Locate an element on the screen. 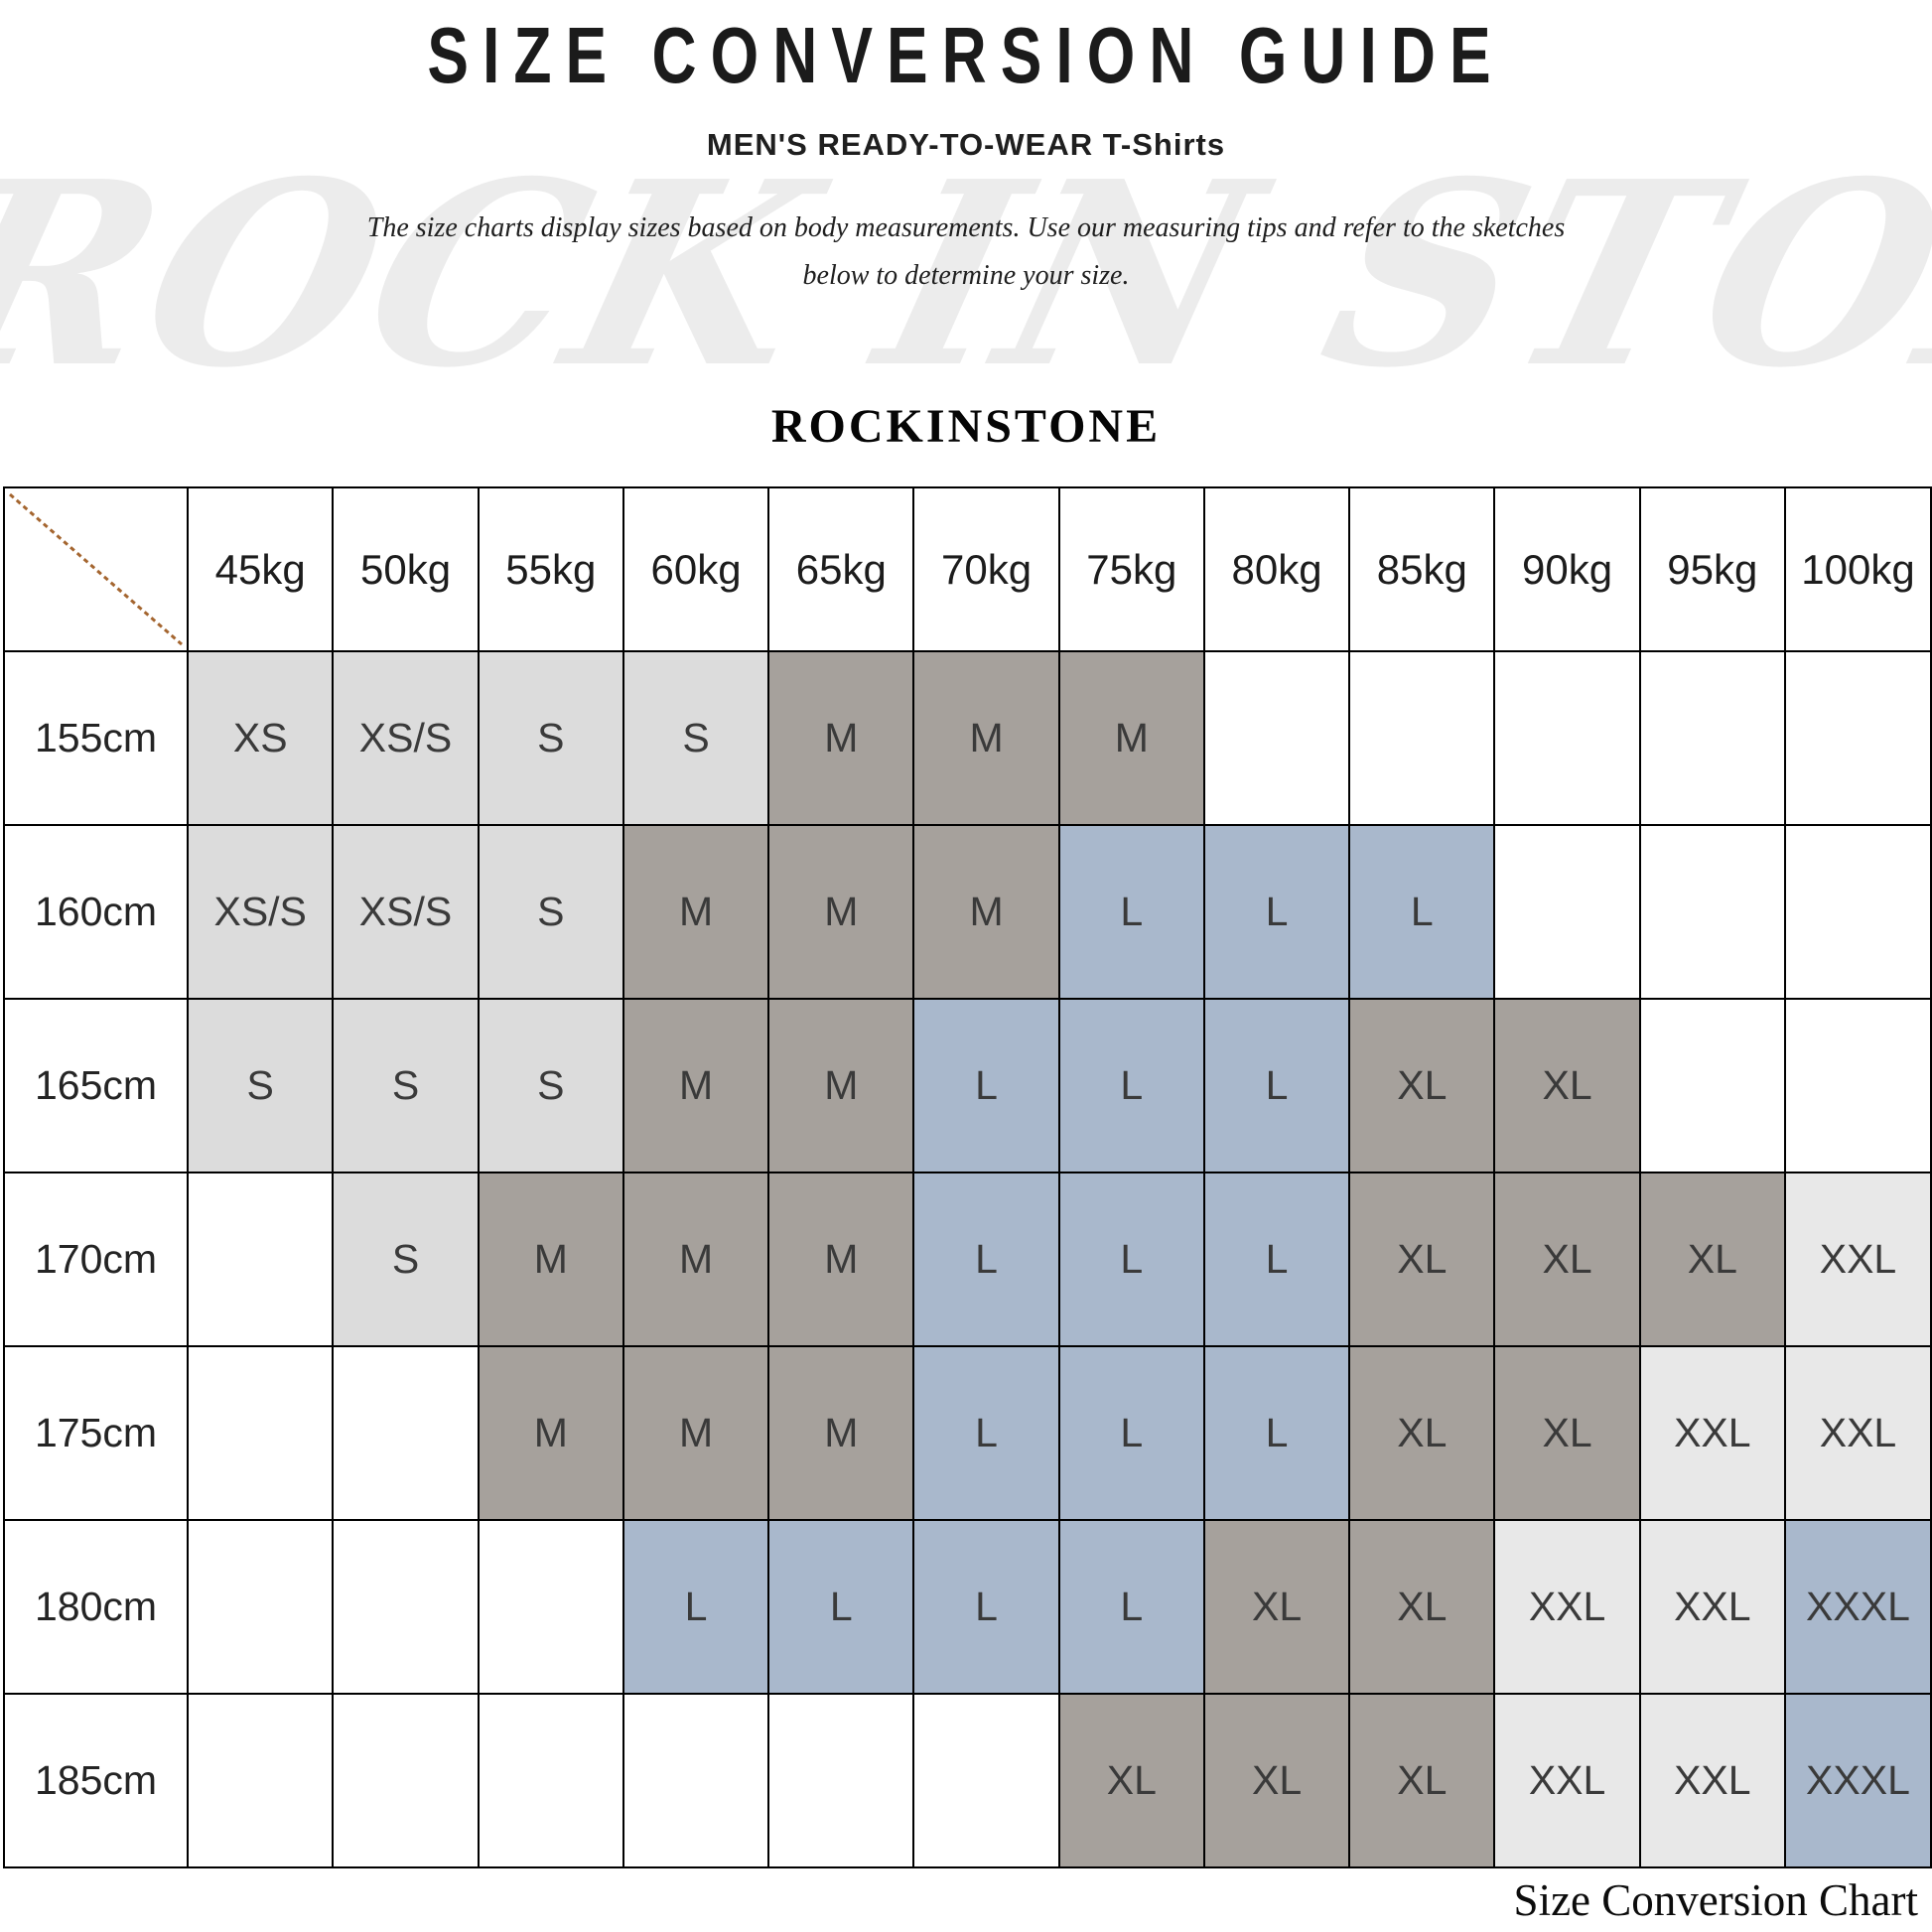 The image size is (1932, 1932). table-row: 170cm S M M M L L L XL XL XL XXL is located at coordinates (967, 1260).